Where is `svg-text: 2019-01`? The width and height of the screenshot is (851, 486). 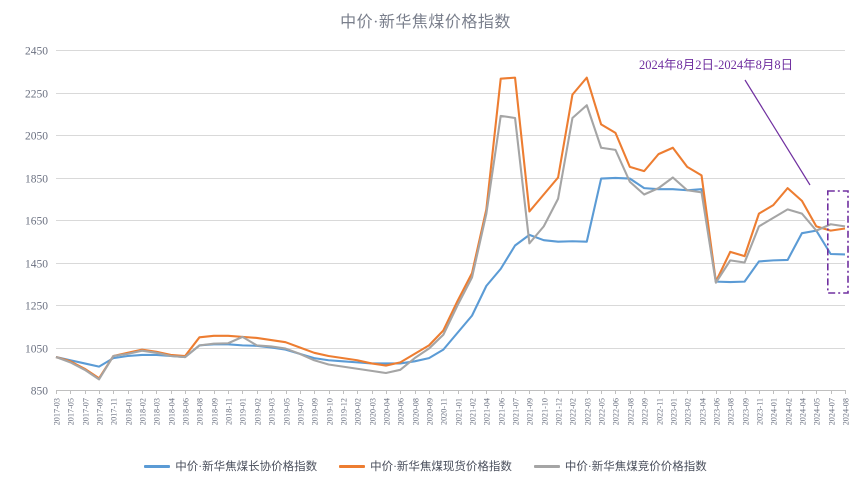
svg-text: 2019-01 is located at coordinates (243, 411).